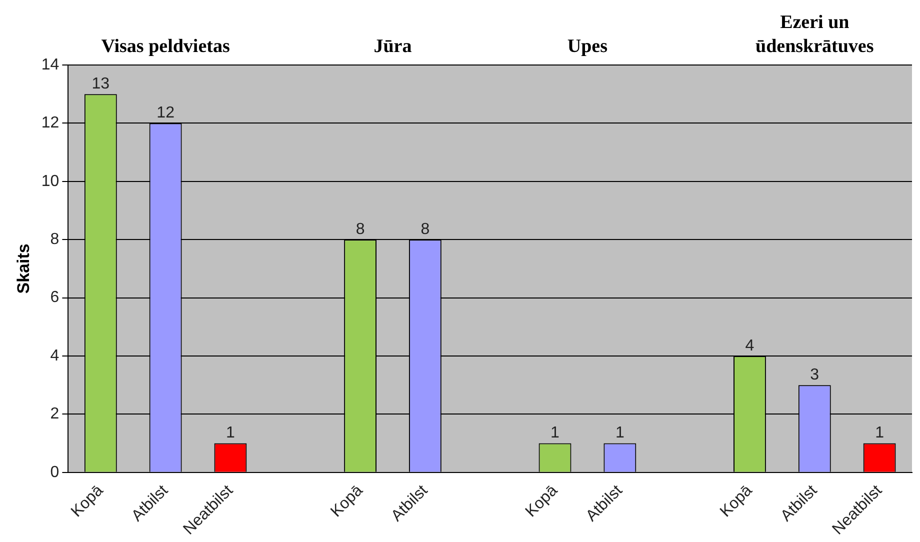  Describe the element at coordinates (165, 46) in the screenshot. I see `text: Visas peldvietas` at that location.